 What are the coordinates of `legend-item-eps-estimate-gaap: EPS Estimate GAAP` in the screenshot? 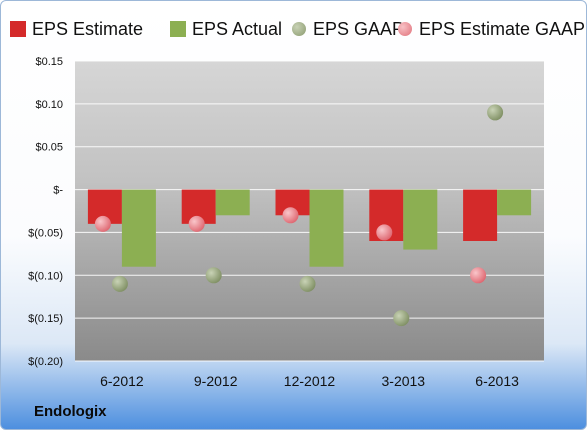 It's located at (491, 29).